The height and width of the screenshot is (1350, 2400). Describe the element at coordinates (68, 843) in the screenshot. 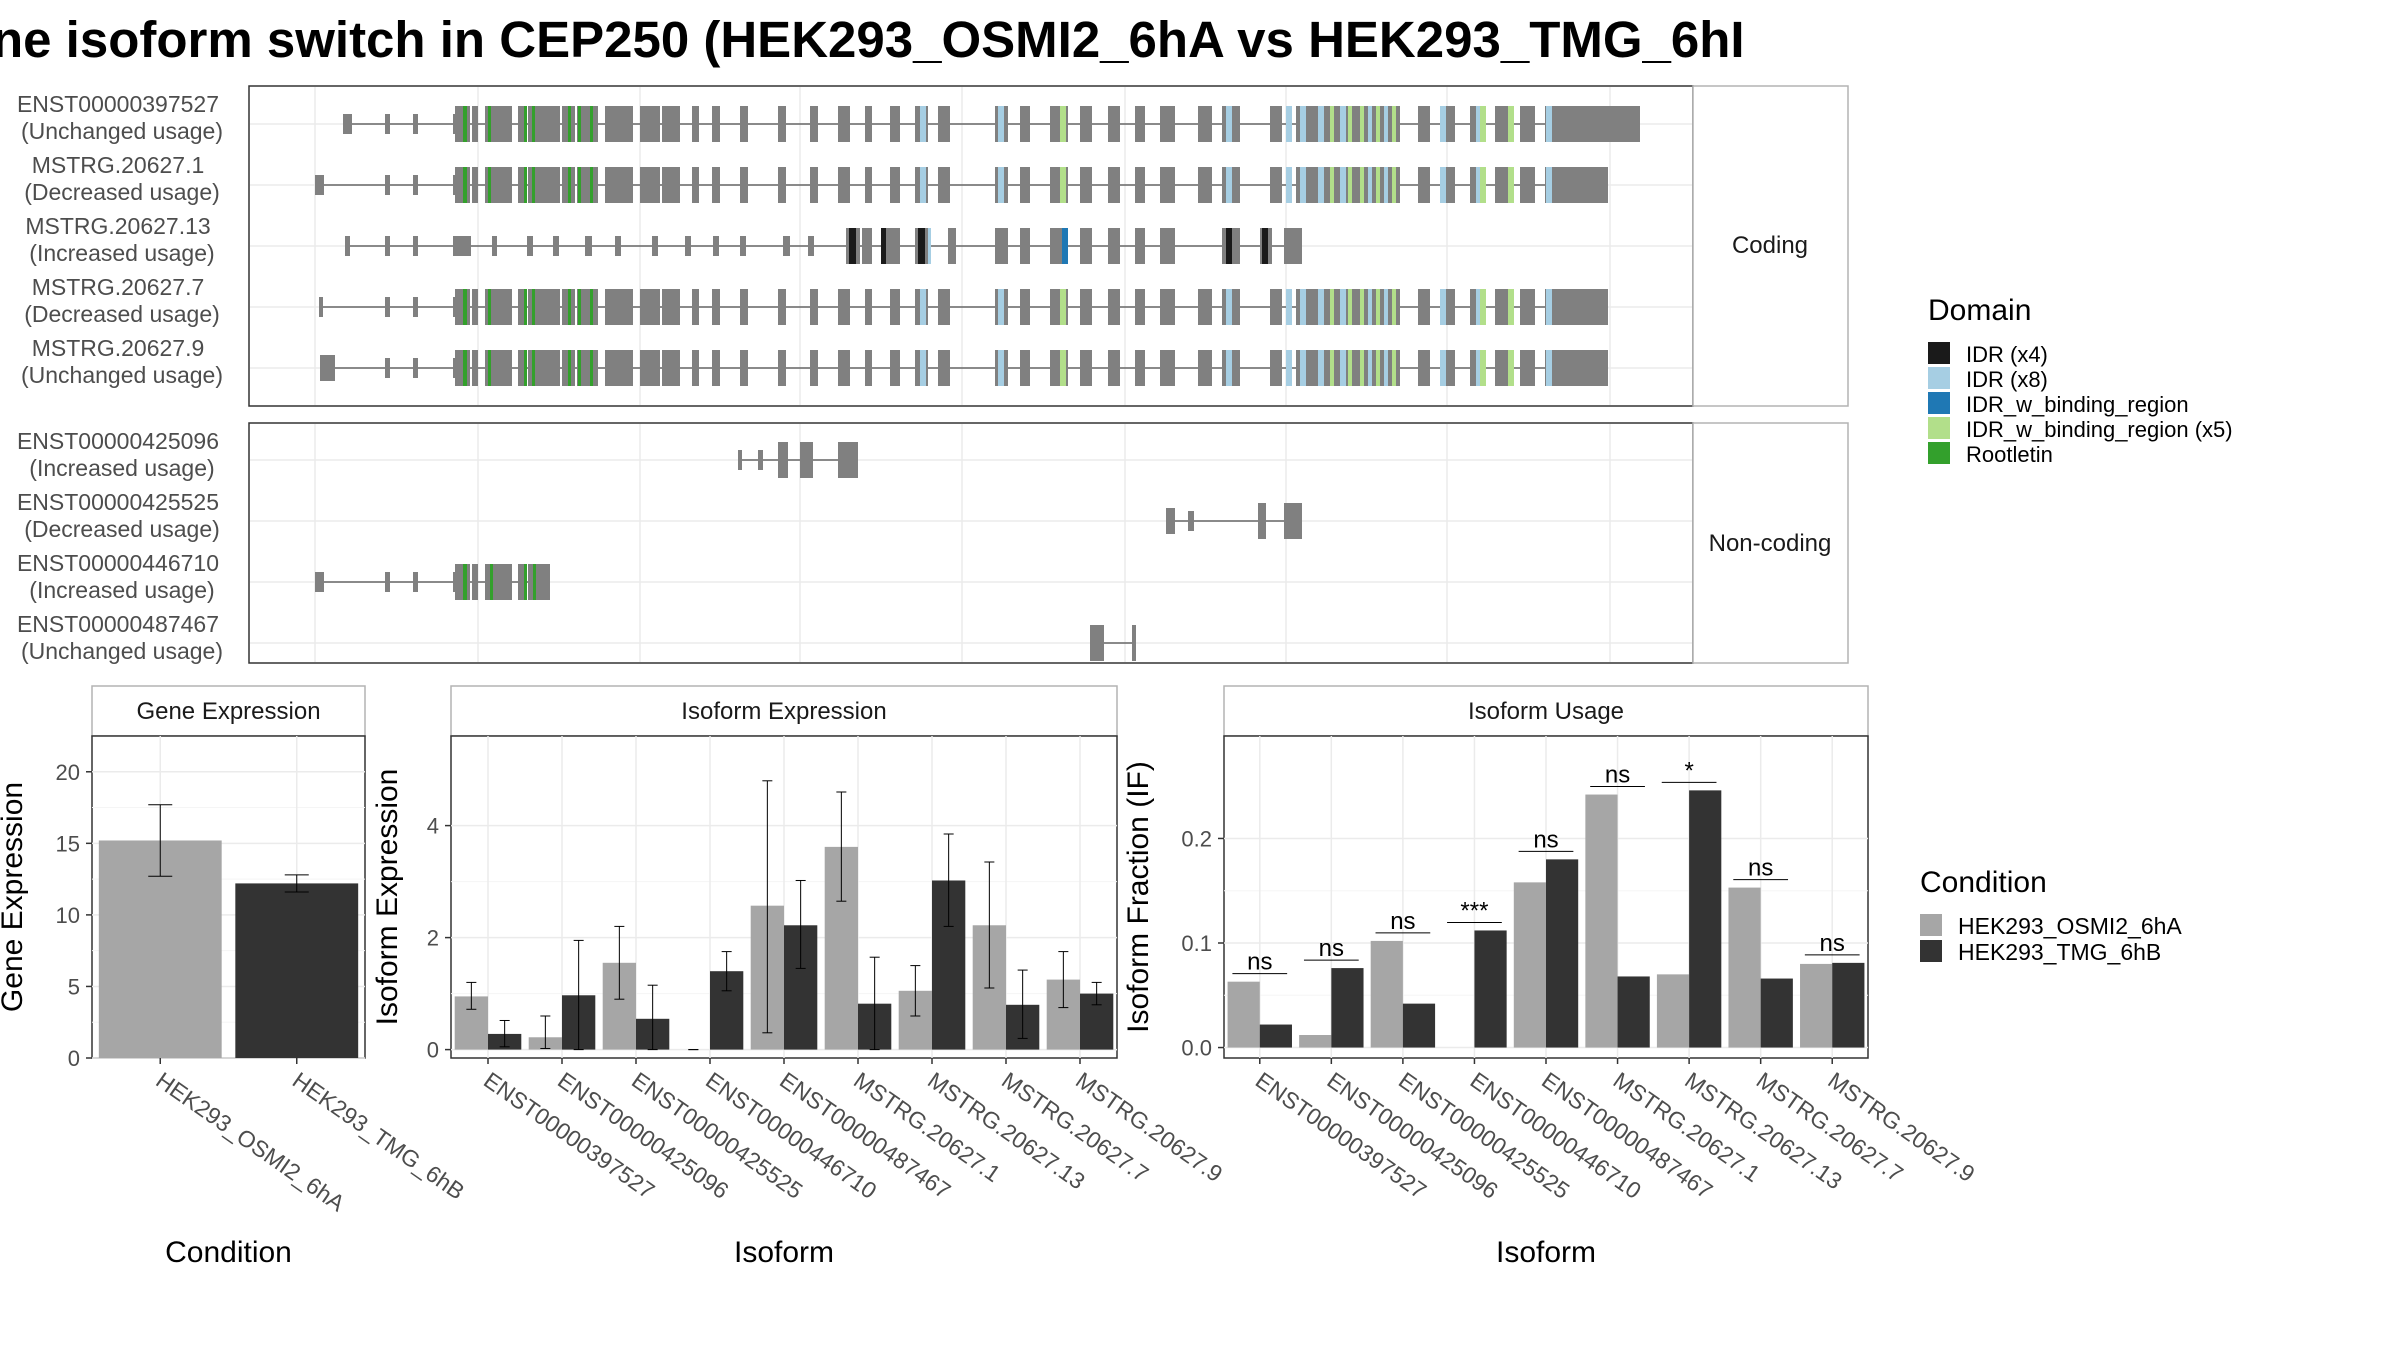

I see `y-tick-label: 15` at that location.